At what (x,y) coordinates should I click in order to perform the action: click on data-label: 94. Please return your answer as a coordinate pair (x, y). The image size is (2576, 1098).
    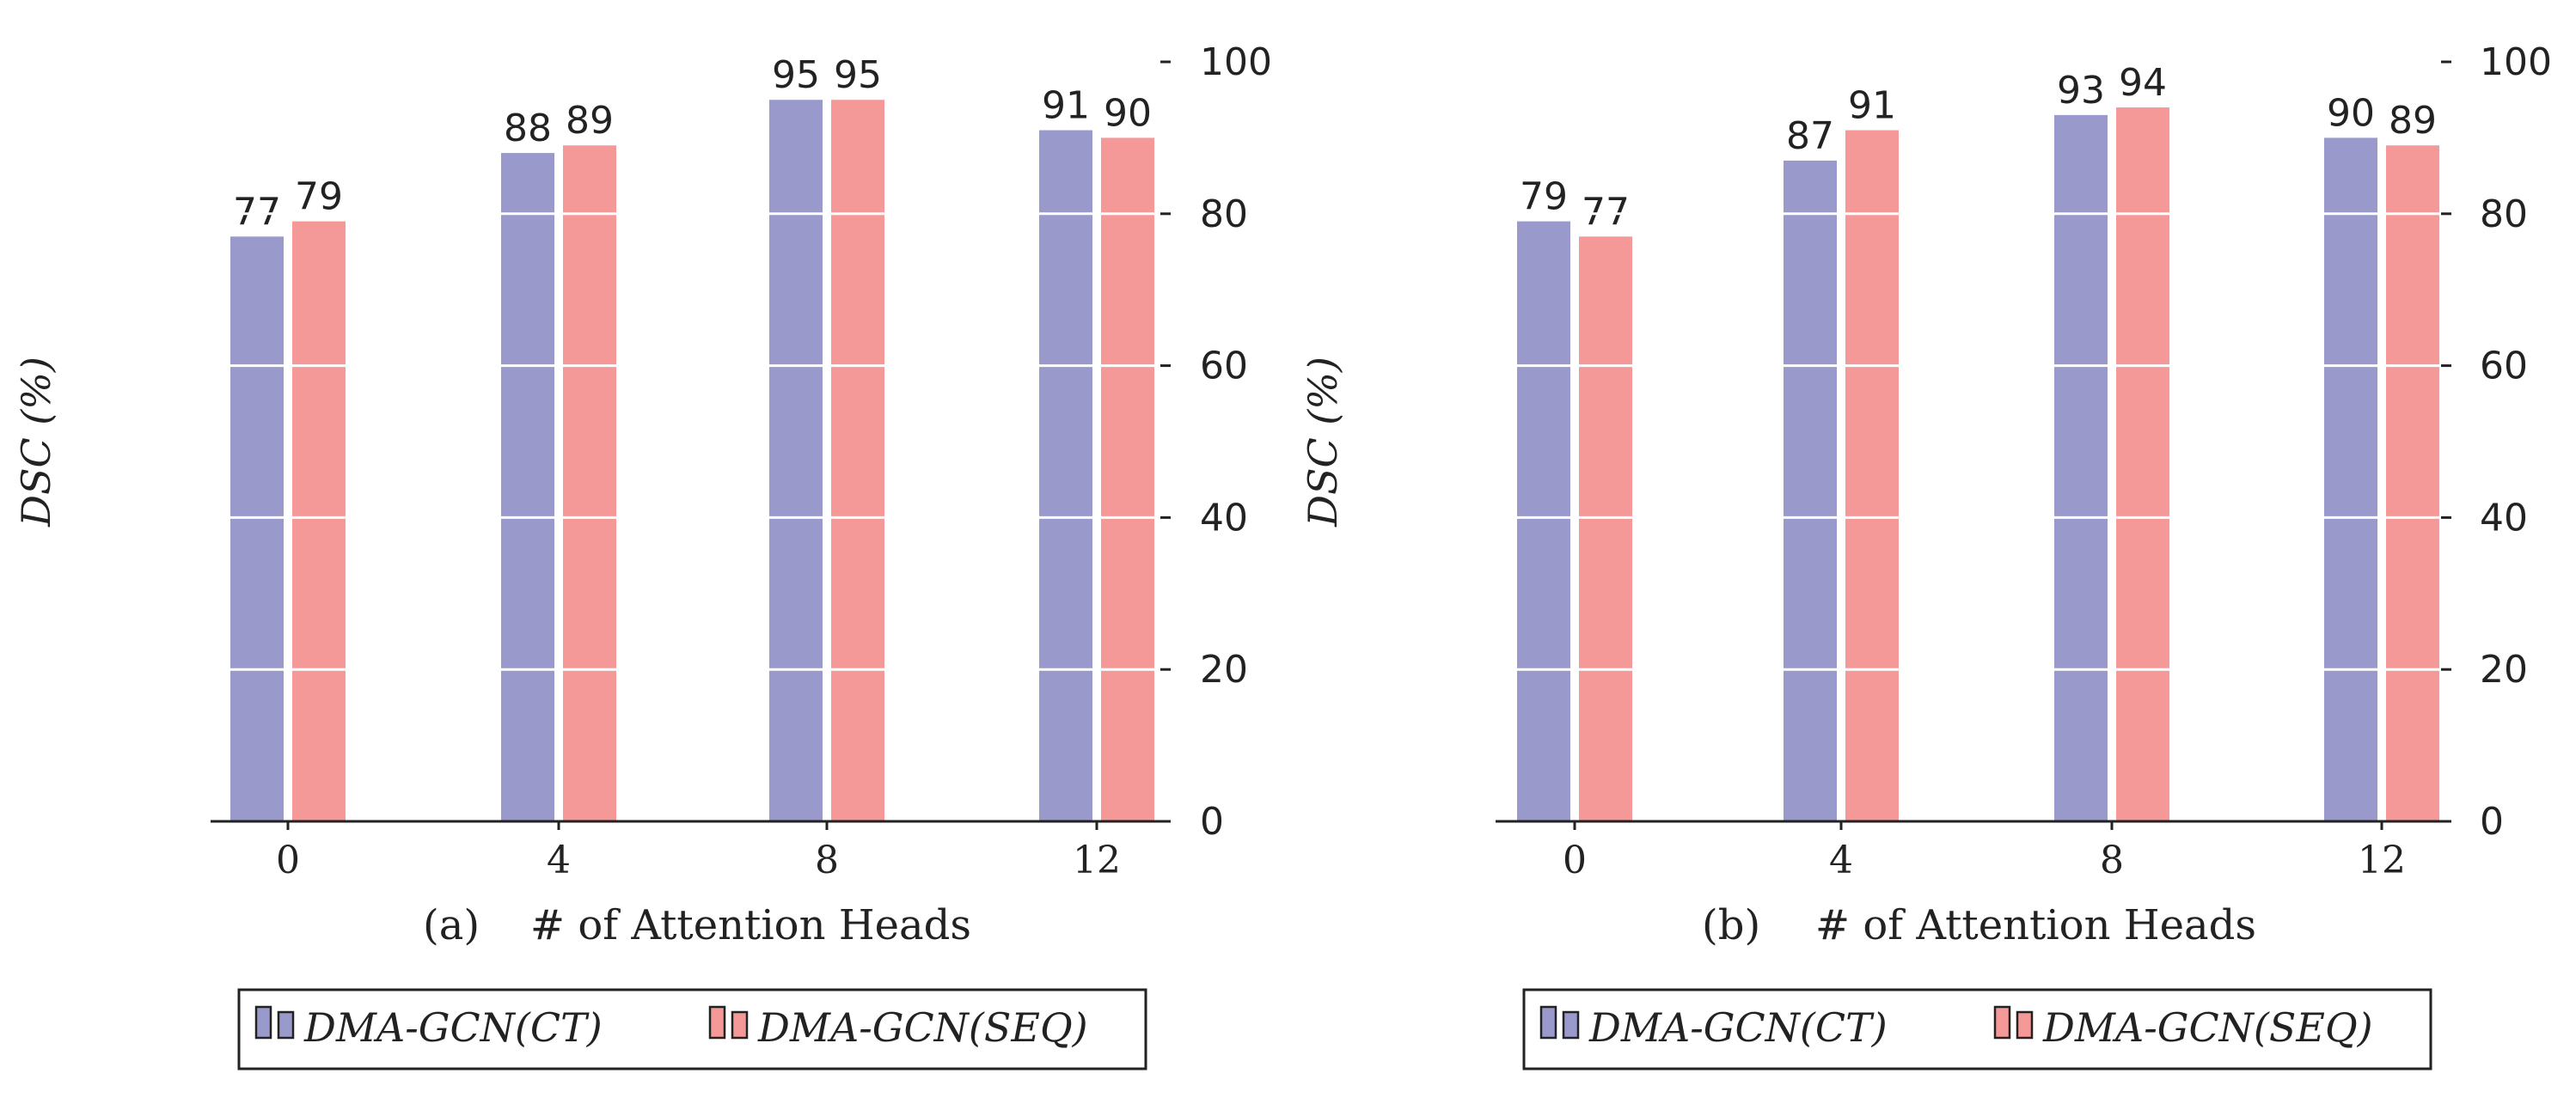
    Looking at the image, I should click on (2143, 83).